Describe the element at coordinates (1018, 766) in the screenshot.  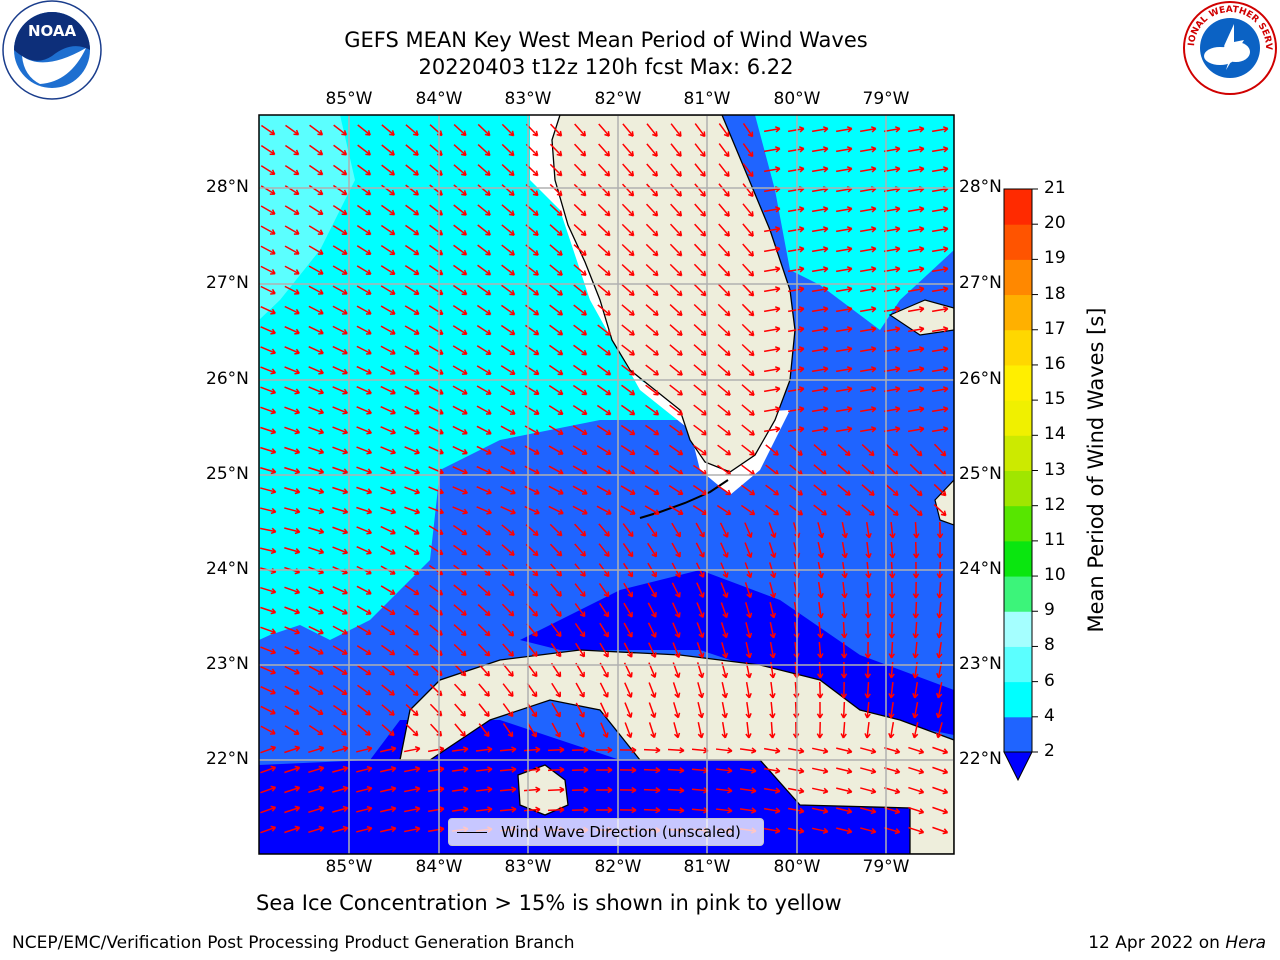
I see `colorbar-under-arrow` at that location.